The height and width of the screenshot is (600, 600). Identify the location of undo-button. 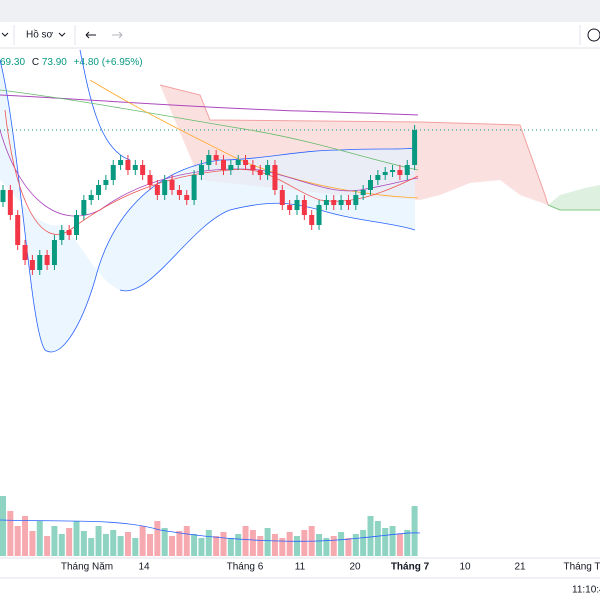
(90, 35).